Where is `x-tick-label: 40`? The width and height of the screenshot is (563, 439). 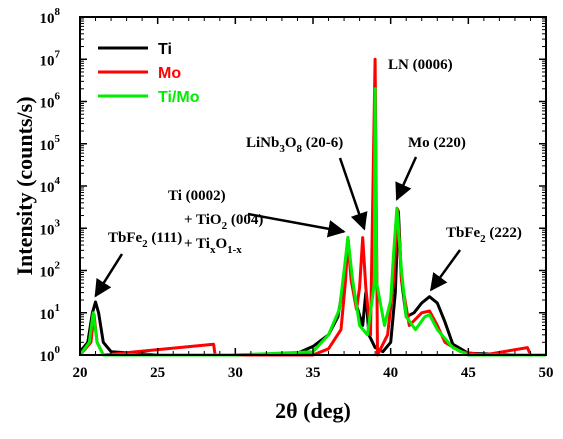 x-tick-label: 40 is located at coordinates (390, 373).